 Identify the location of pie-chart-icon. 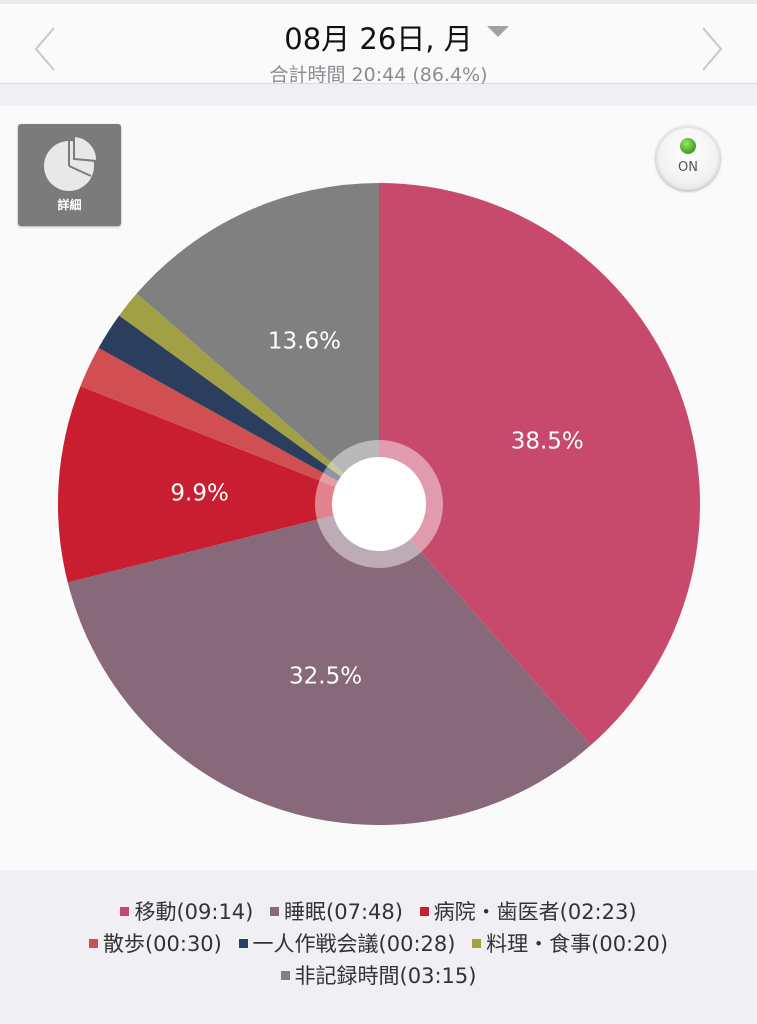
(71, 162).